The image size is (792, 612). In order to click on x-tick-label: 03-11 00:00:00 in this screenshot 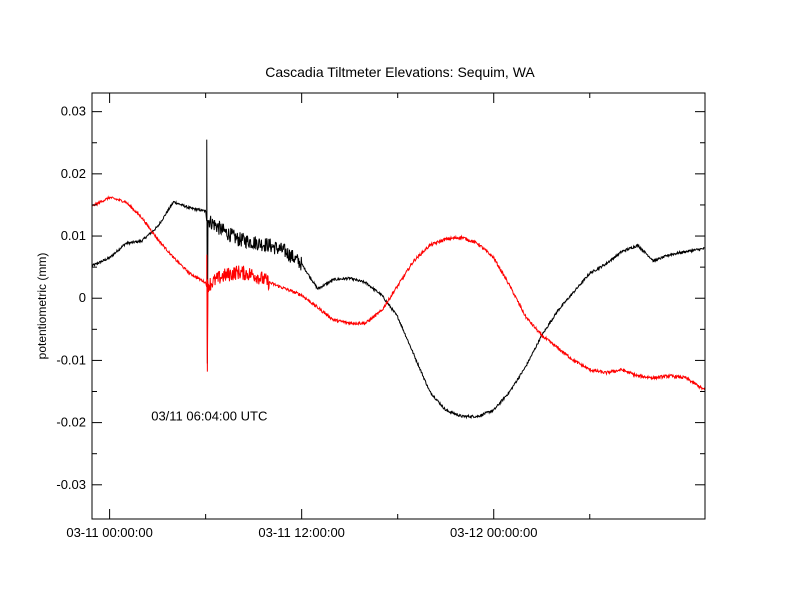, I will do `click(109, 532)`.